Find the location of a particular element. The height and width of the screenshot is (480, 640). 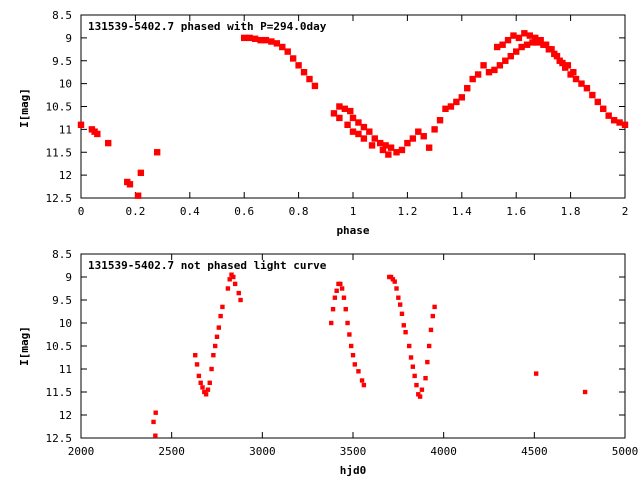

x-tick-label: 0.4 is located at coordinates (190, 211).